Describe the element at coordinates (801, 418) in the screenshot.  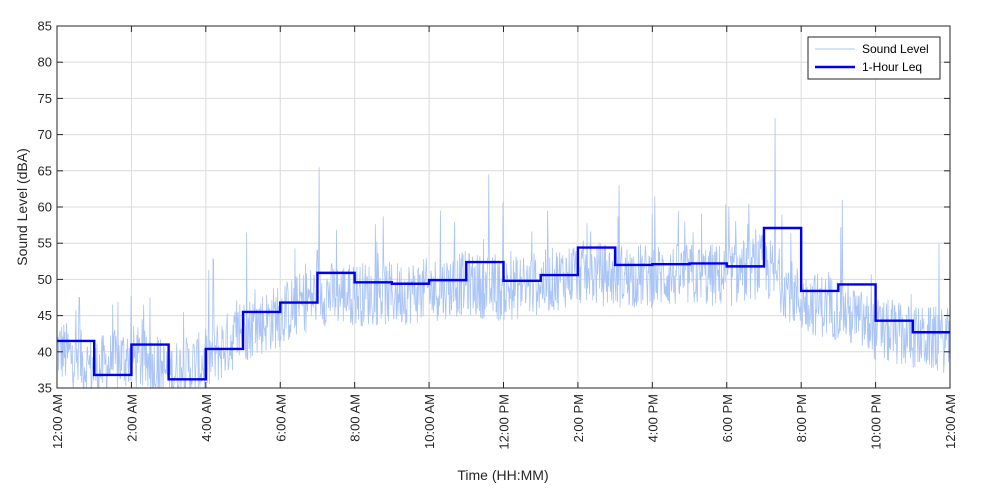
I see `x-tick-label: 8:00 PM` at that location.